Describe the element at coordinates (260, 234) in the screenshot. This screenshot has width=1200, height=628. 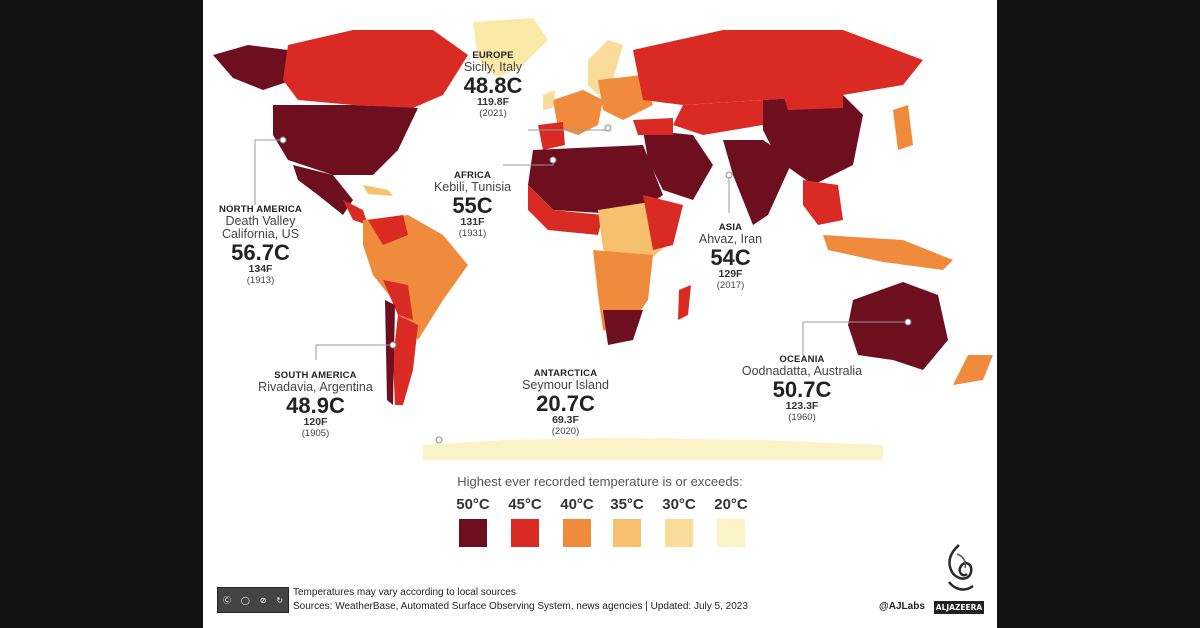
I see `place-label-2: California, US` at that location.